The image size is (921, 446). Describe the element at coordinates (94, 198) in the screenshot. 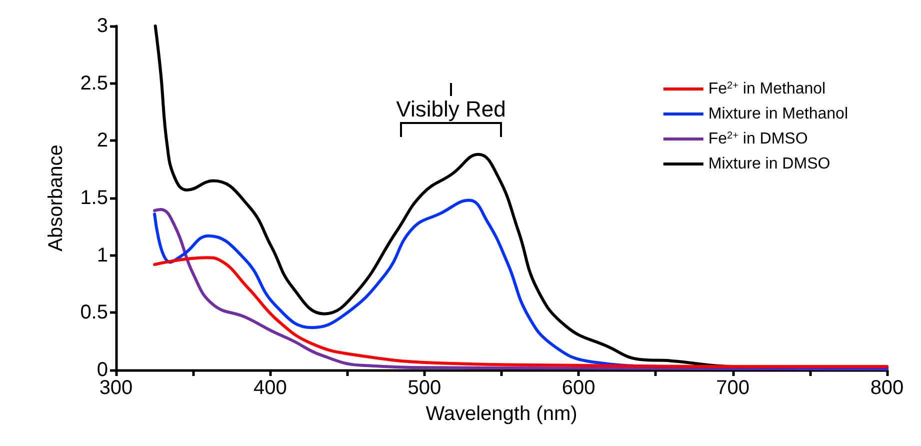

I see `y-tick-label: 1.5` at that location.